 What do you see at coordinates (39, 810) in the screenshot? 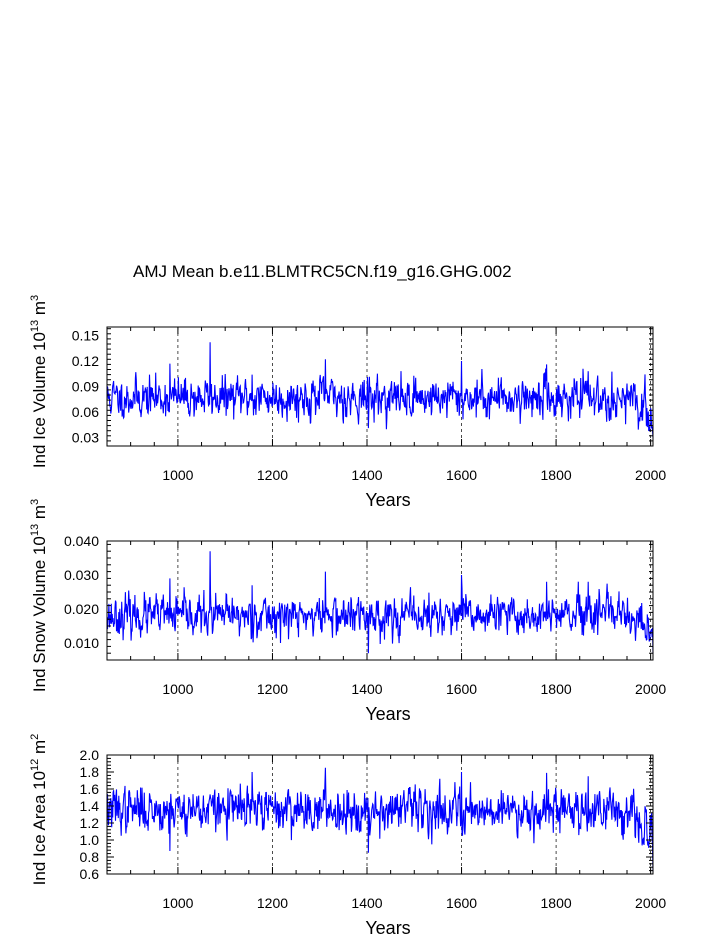
I see `y-axis-title: Ind Ice Area 1012 m2` at bounding box center [39, 810].